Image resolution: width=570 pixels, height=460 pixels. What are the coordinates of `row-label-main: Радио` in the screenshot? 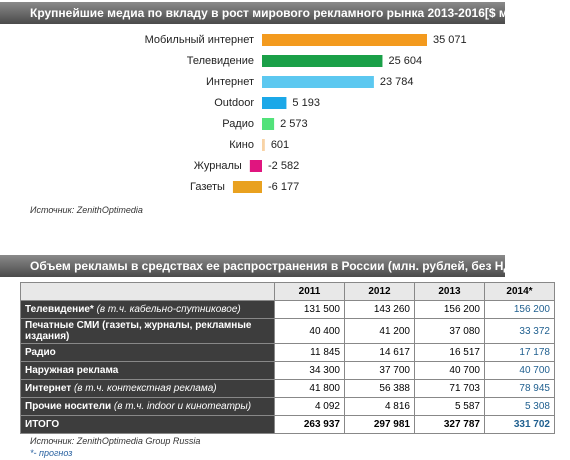 It's located at (40, 352).